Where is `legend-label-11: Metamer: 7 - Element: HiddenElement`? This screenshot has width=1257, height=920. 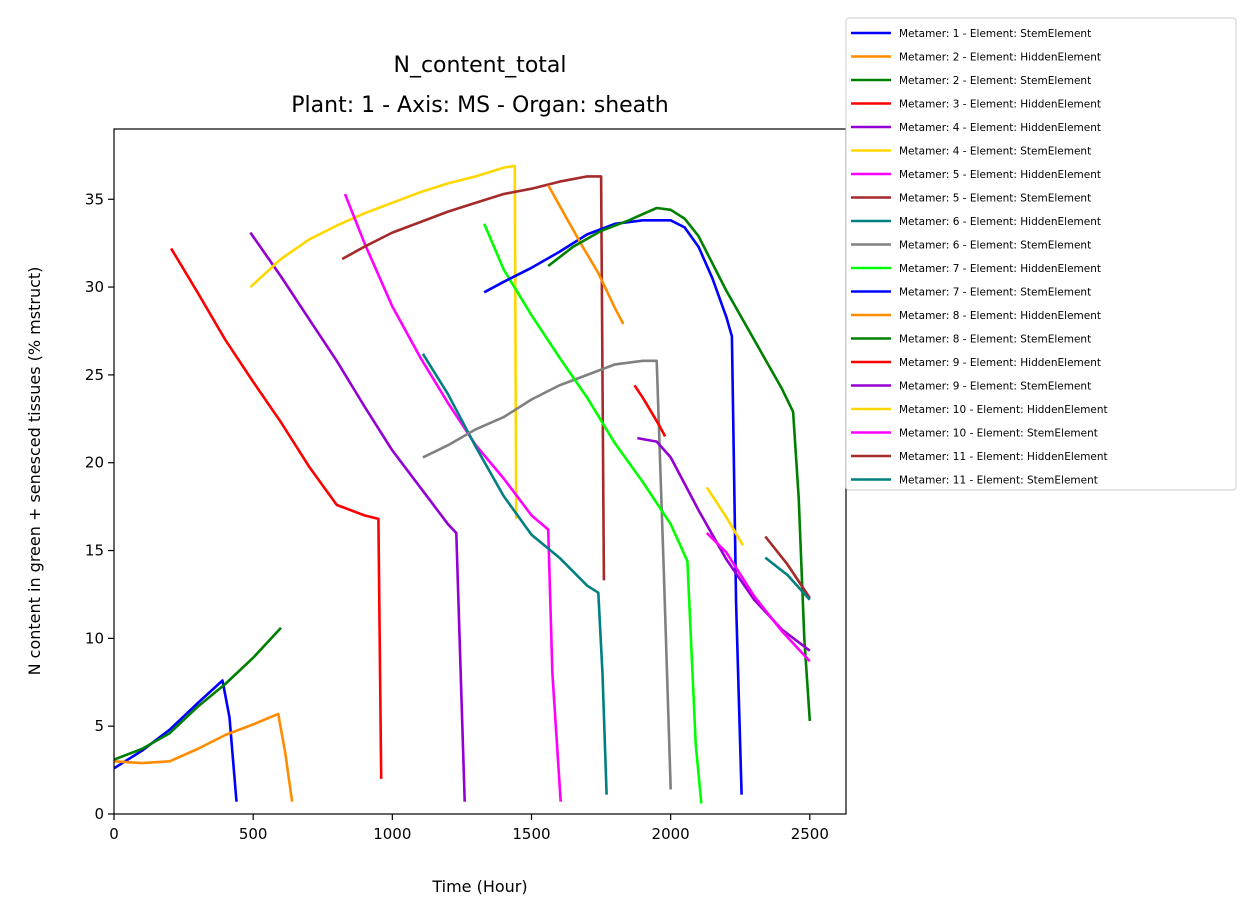
legend-label-11: Metamer: 7 - Element: HiddenElement is located at coordinates (1000, 269).